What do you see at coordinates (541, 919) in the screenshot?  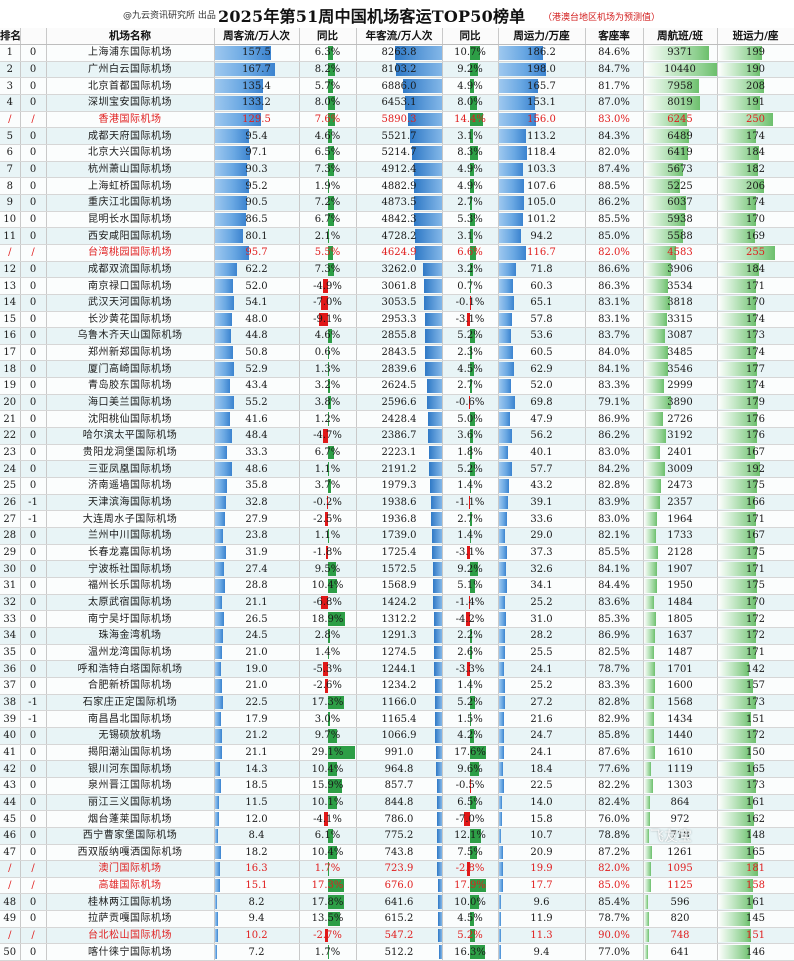 I see `weekly-capacity-cell: 11.9` at bounding box center [541, 919].